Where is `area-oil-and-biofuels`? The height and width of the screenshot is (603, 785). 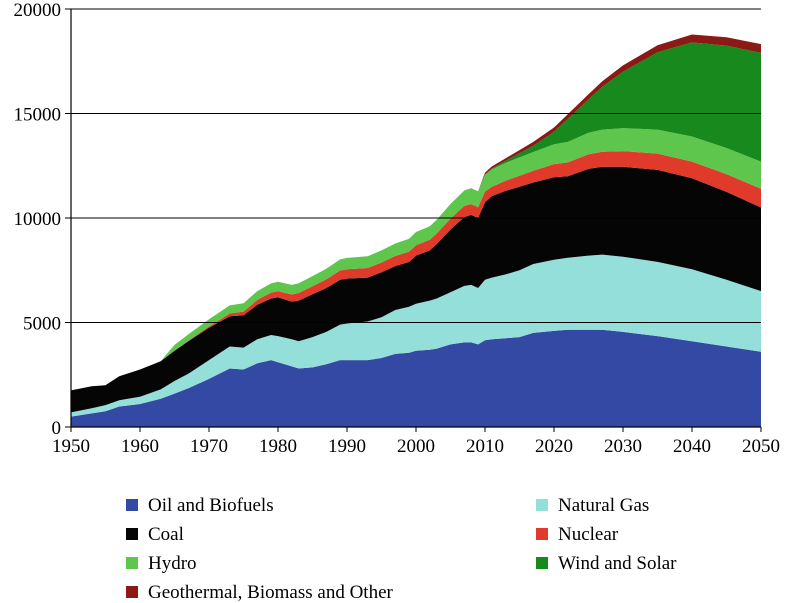 area-oil-and-biofuels is located at coordinates (416, 378).